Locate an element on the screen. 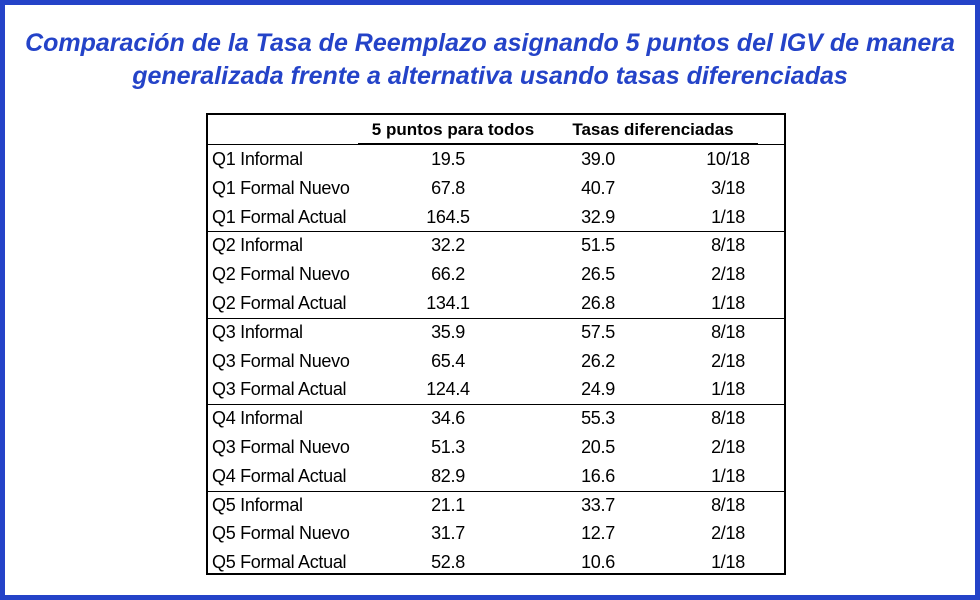 The image size is (980, 600). cell-tasas-diferenciadas: 51.5 is located at coordinates (598, 245).